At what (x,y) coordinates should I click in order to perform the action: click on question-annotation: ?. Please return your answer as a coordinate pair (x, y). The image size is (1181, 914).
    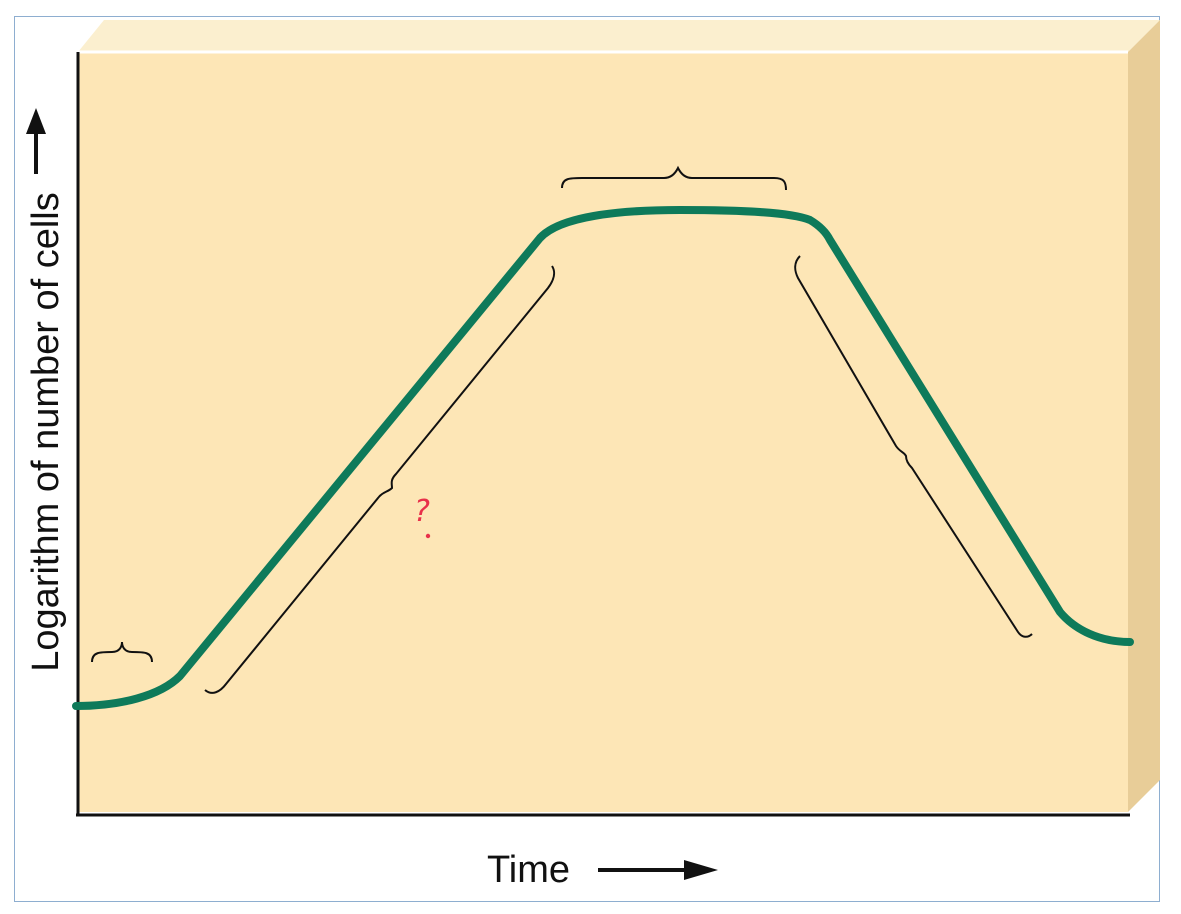
    Looking at the image, I should click on (422, 511).